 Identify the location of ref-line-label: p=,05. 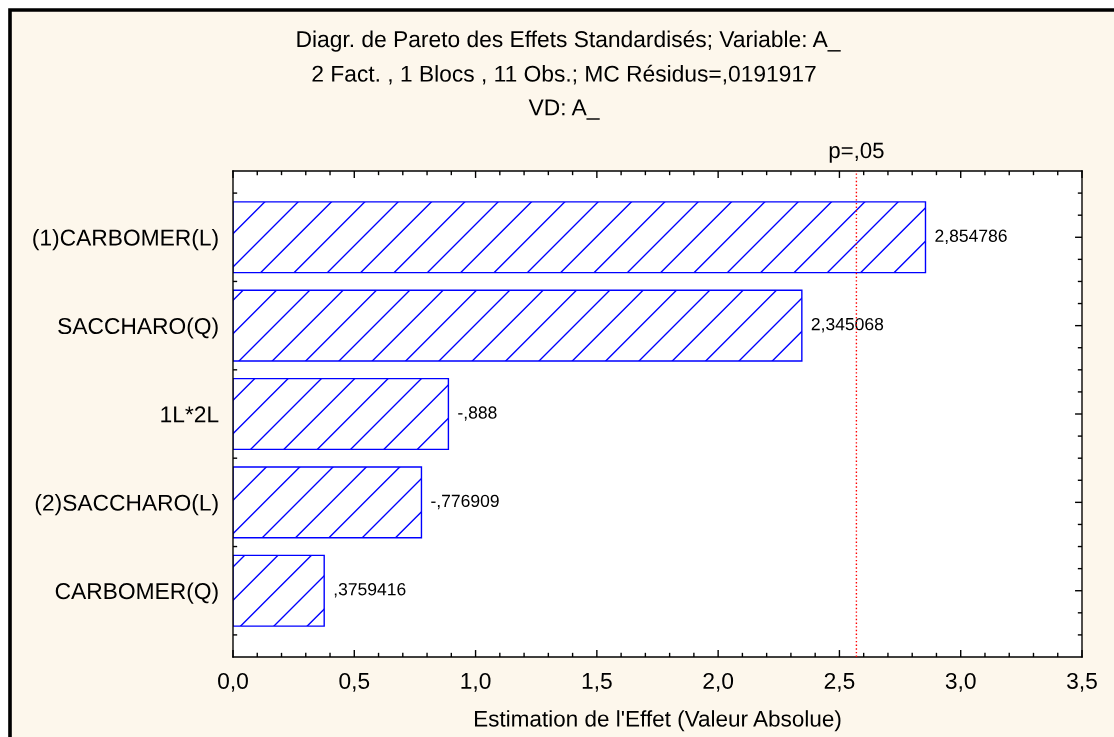
(856, 152).